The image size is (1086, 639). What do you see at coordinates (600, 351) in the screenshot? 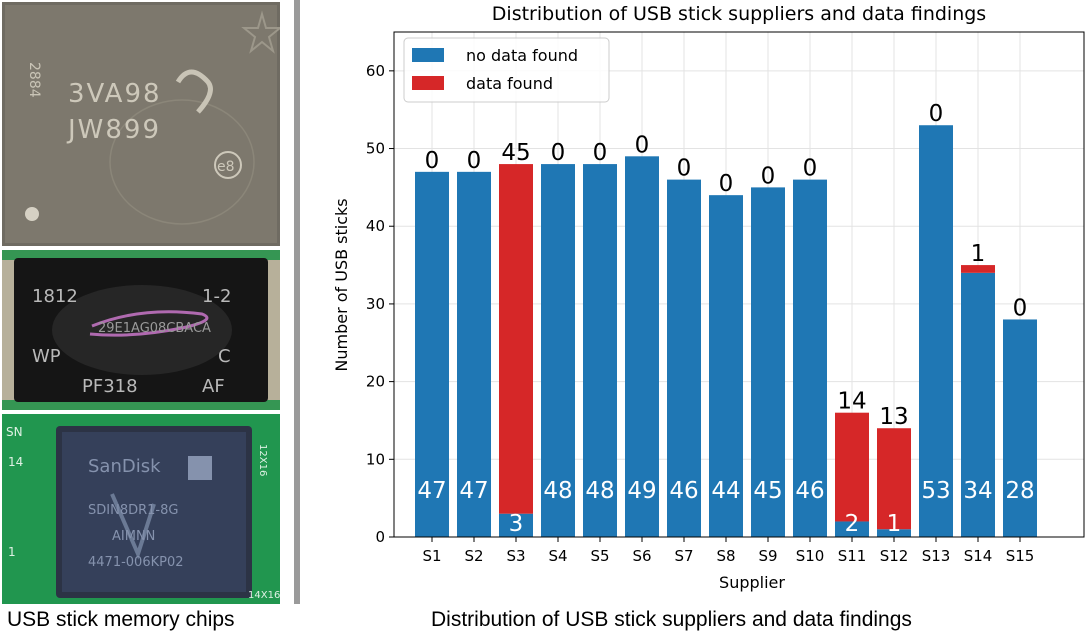
I see `bar-no-data-S5` at bounding box center [600, 351].